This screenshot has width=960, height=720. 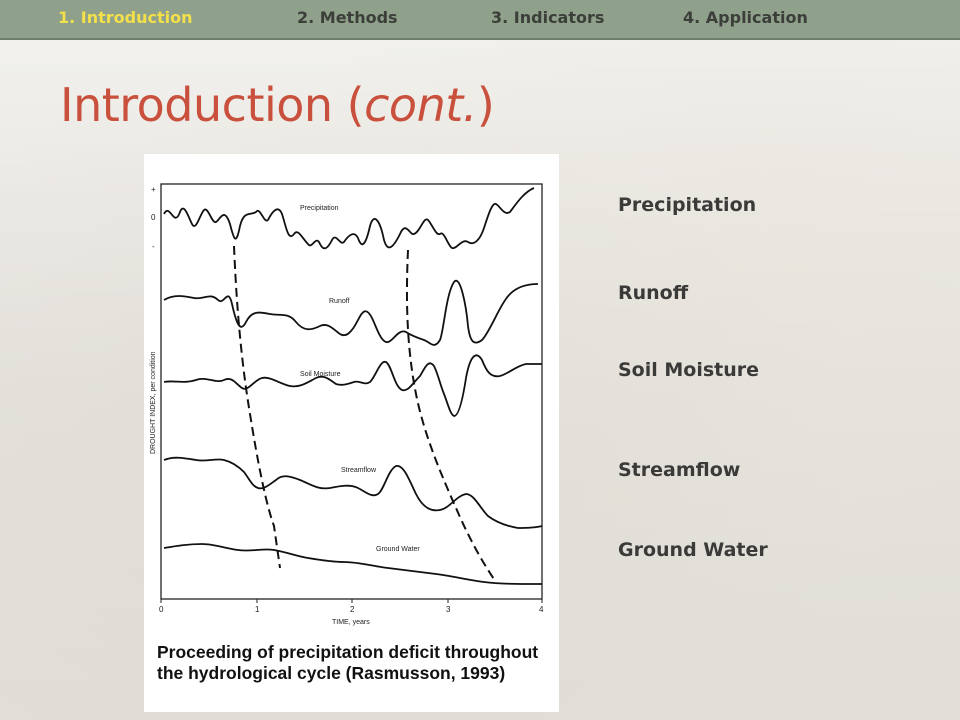 What do you see at coordinates (359, 470) in the screenshot?
I see `curve-label-streamflow: Streamflow` at bounding box center [359, 470].